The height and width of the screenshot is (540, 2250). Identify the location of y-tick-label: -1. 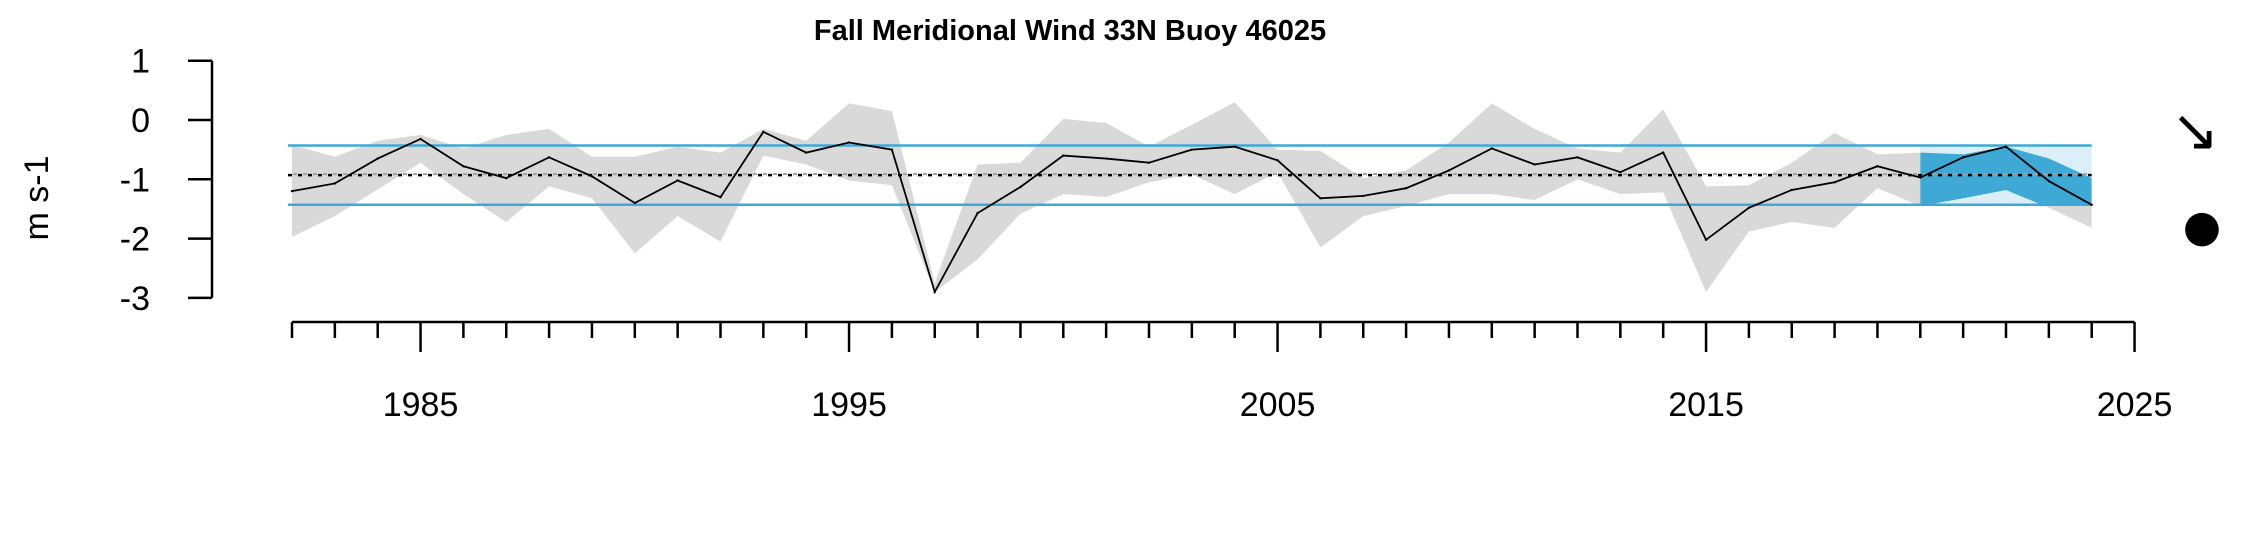
(135, 180).